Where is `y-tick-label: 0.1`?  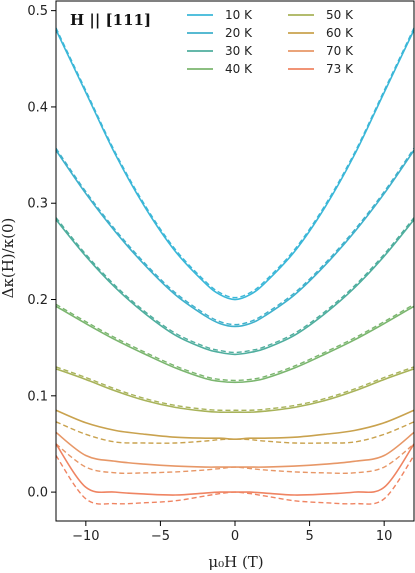 y-tick-label: 0.1 is located at coordinates (37, 396).